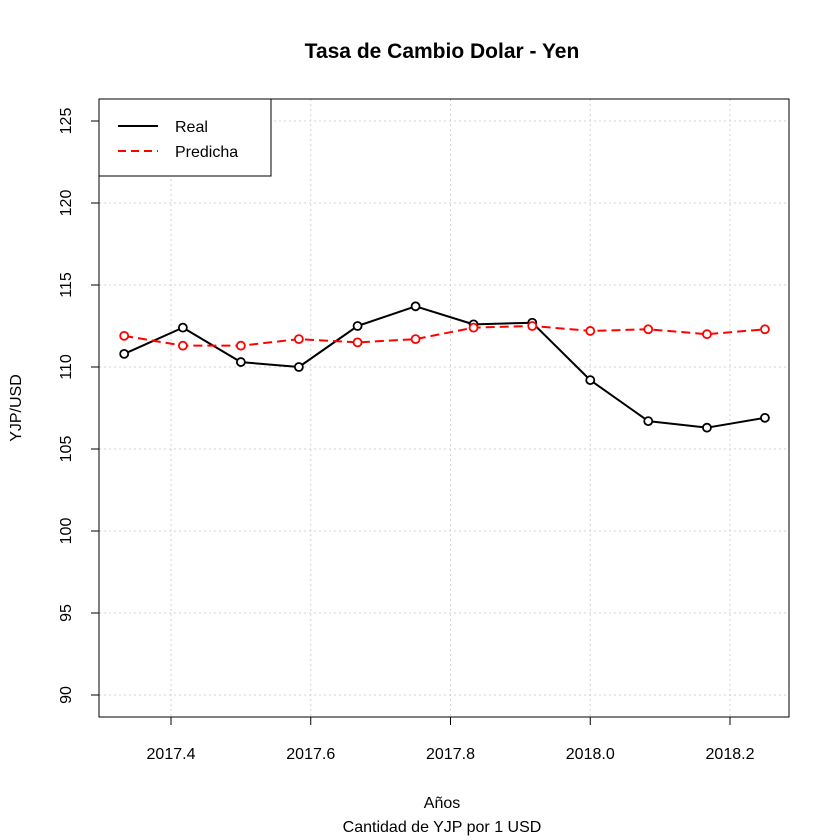 The height and width of the screenshot is (840, 840). What do you see at coordinates (171, 754) in the screenshot?
I see `x-tick-label: 2017.4` at bounding box center [171, 754].